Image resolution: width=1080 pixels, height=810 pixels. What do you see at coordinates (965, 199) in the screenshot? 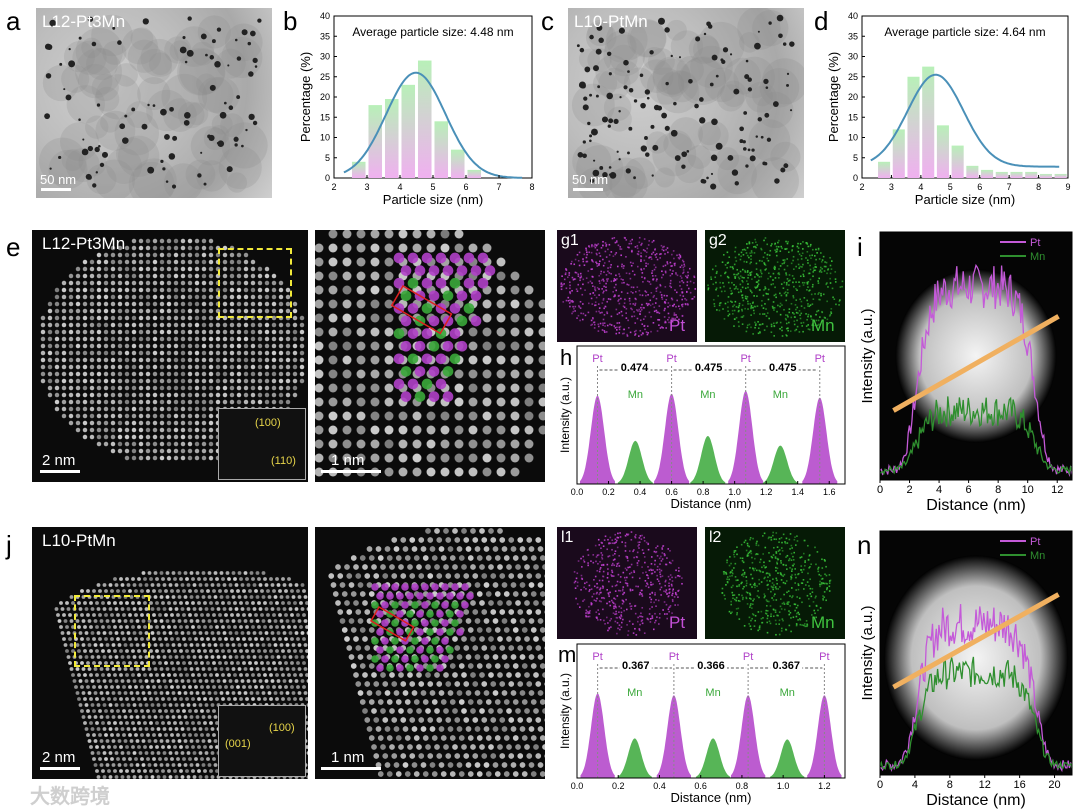
I see `x-axis-label: Particle size (nm)` at bounding box center [965, 199].